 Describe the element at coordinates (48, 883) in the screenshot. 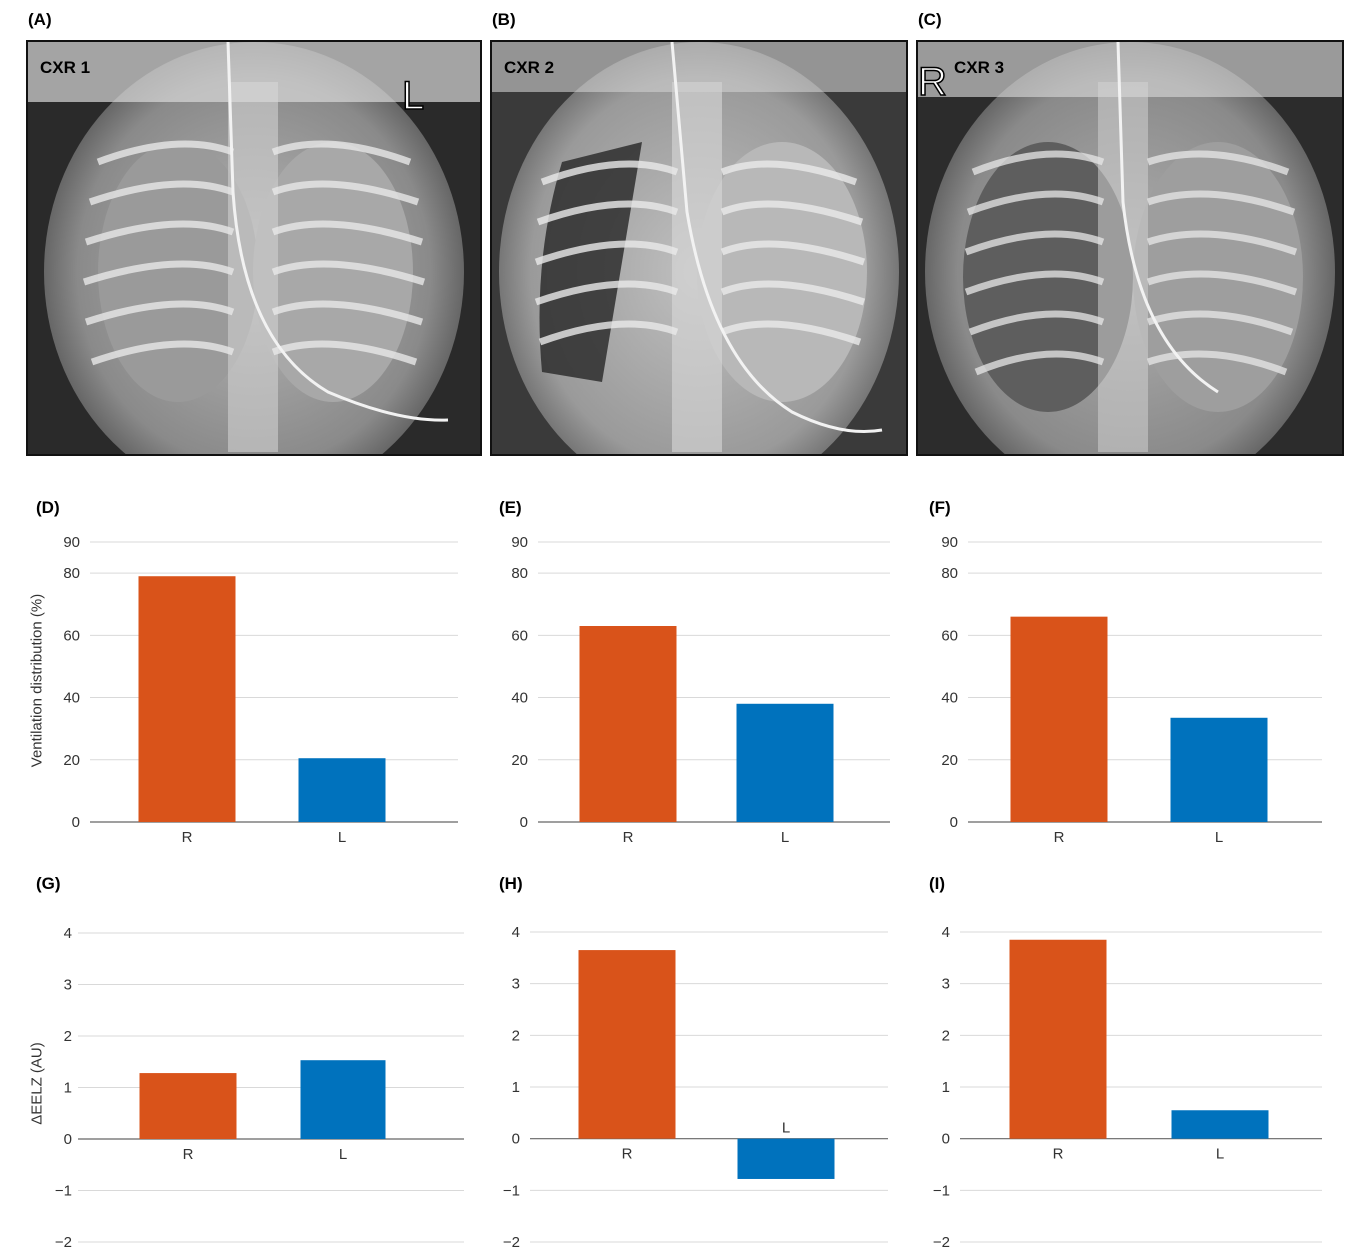

I see `panel-label-g: (G)` at that location.